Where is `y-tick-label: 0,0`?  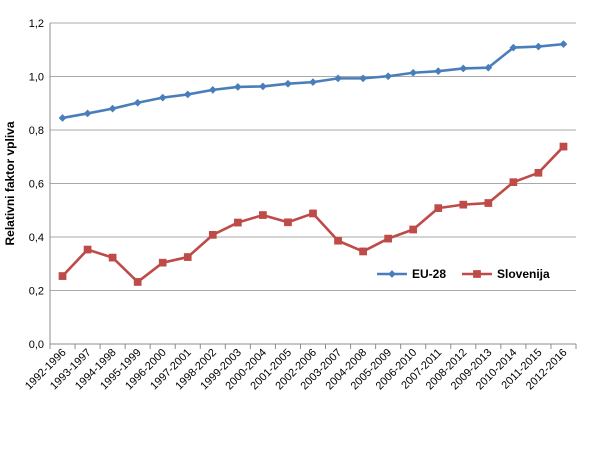 y-tick-label: 0,0 is located at coordinates (36, 345).